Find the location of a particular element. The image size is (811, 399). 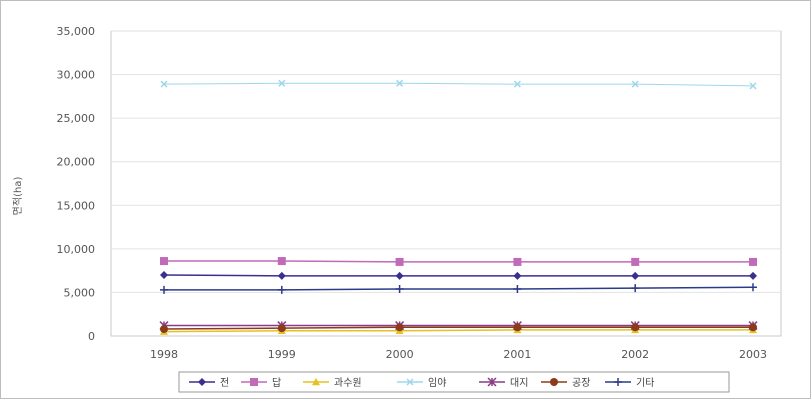

y-tick-label: 20,000 is located at coordinates (76, 162).